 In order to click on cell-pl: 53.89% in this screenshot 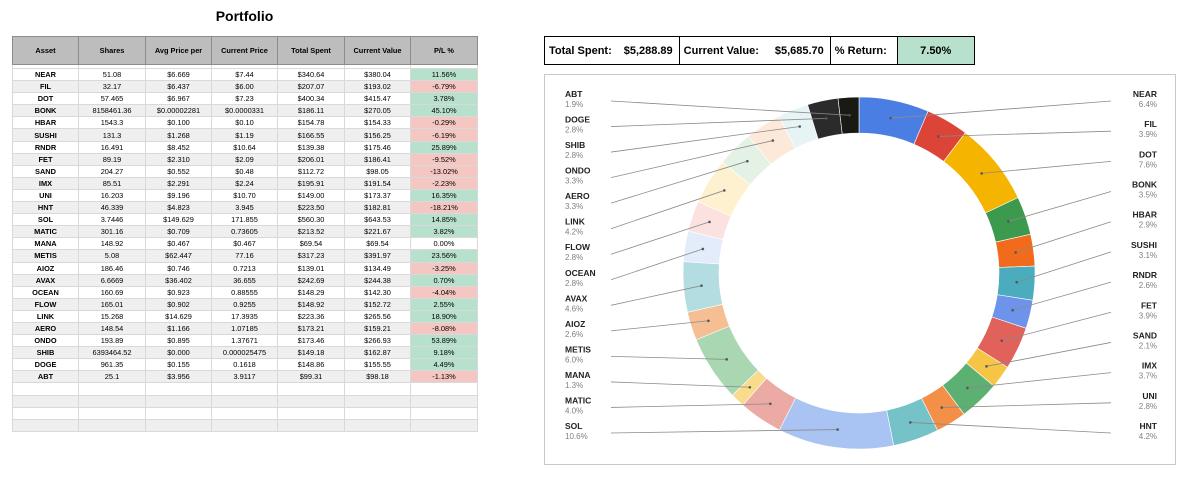, I will do `click(444, 341)`.